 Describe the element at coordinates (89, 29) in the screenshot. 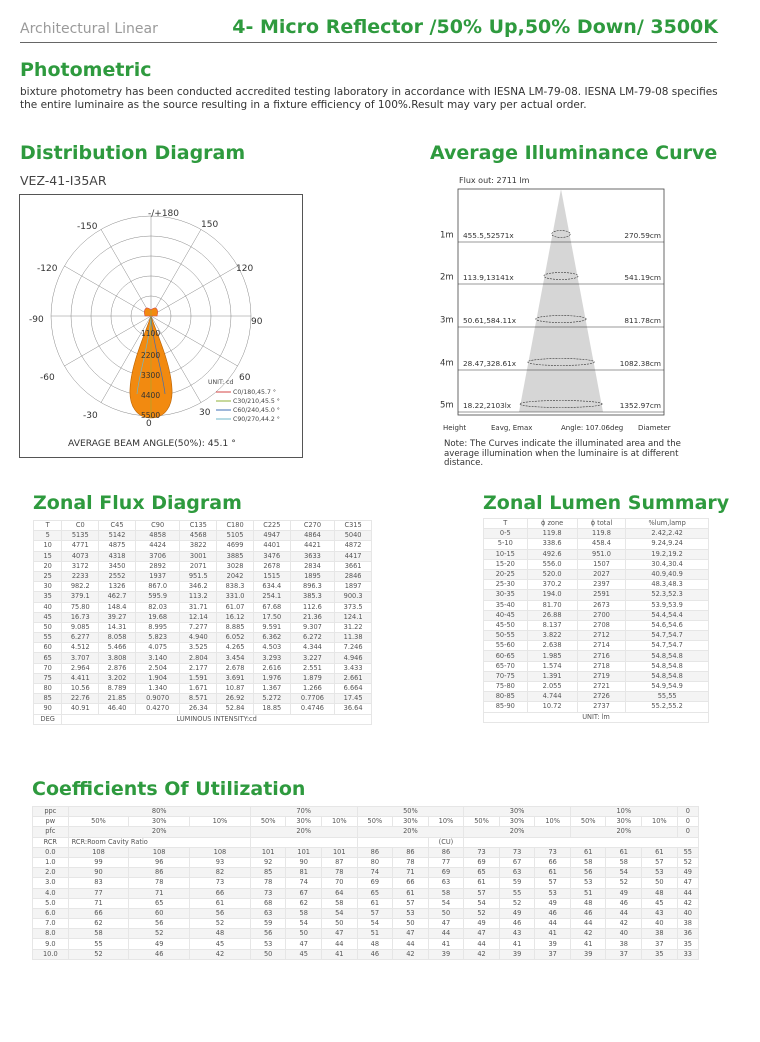

I see `brand-label: Architectural Linear` at that location.